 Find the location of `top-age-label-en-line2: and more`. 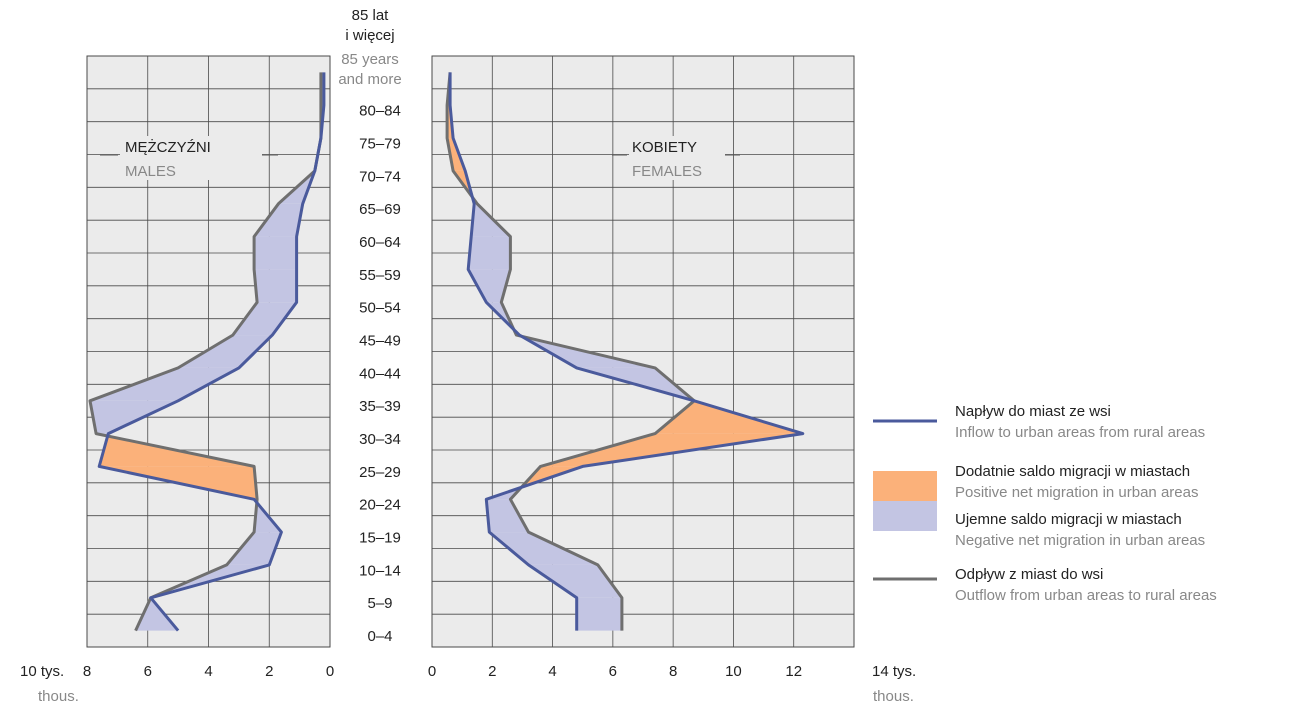

top-age-label-en-line2: and more is located at coordinates (369, 79).